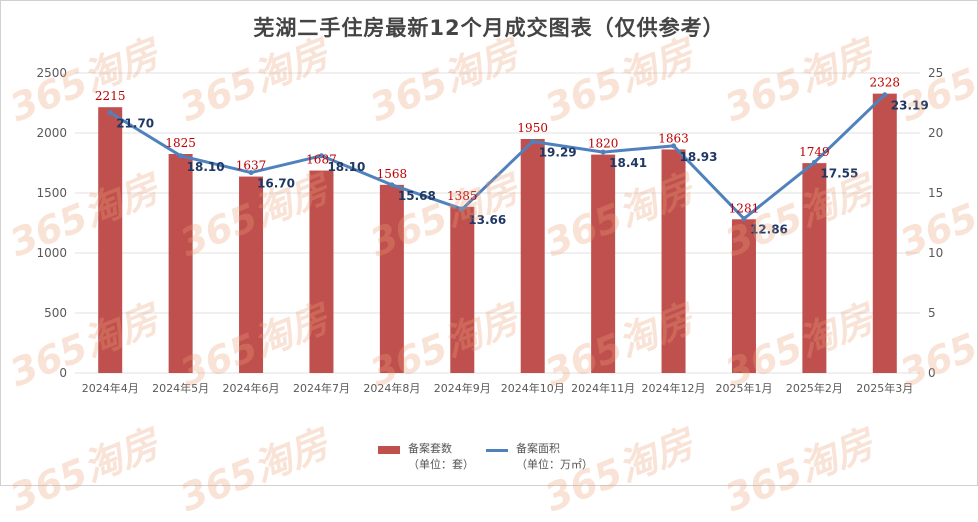 The width and height of the screenshot is (978, 522). I want to click on line-data-label: 18.41, so click(628, 163).